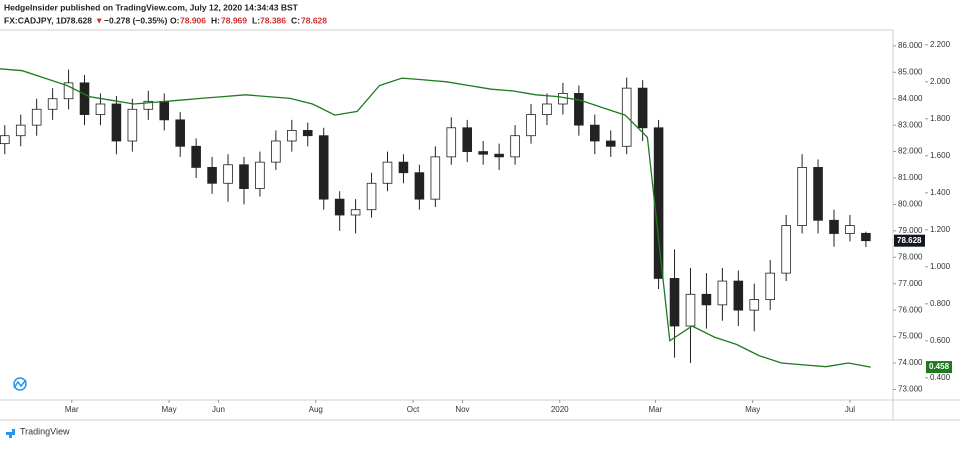  Describe the element at coordinates (273, 20) in the screenshot. I see `low-value: 78.386` at that location.